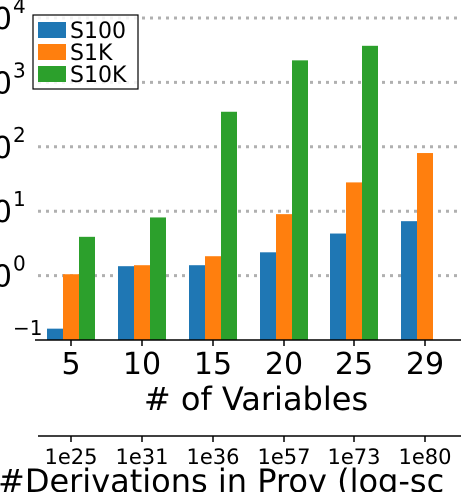 The height and width of the screenshot is (492, 461). What do you see at coordinates (212, 457) in the screenshot?
I see `secondary-tick-label: 1e36` at bounding box center [212, 457].